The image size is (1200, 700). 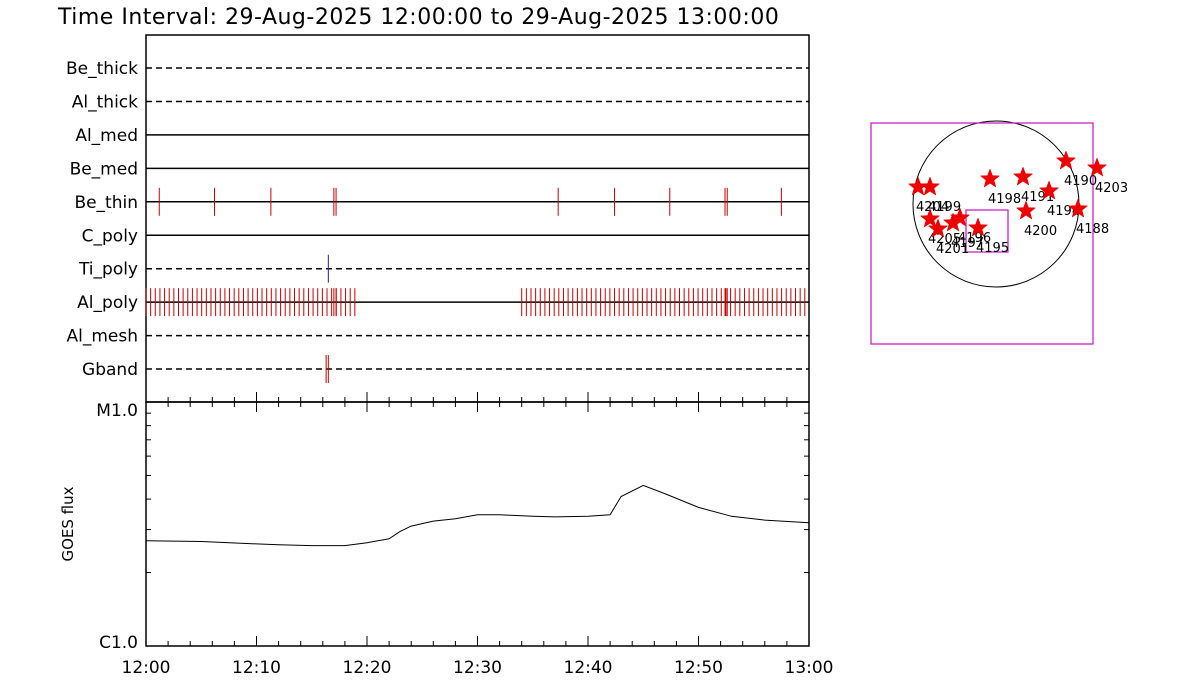 I want to click on active-region-label: 4190, so click(x=1080, y=181).